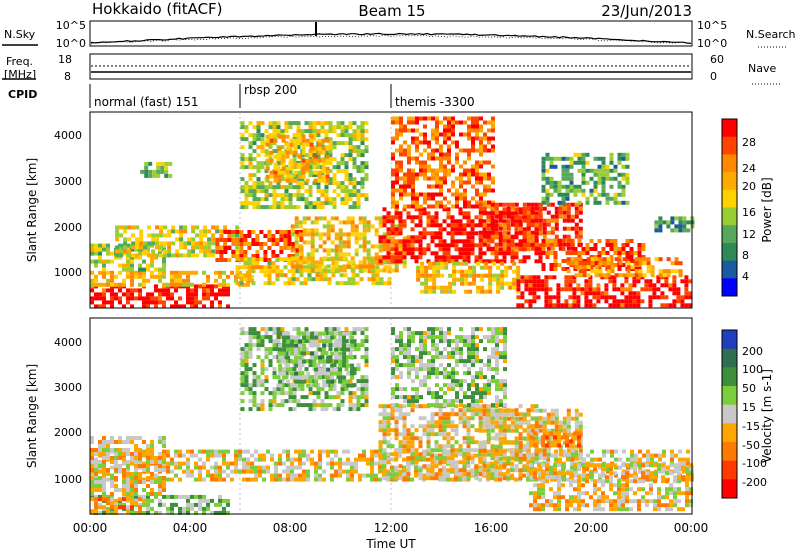 The height and width of the screenshot is (554, 800). I want to click on freq-label-line2: [MHz], so click(20, 74).